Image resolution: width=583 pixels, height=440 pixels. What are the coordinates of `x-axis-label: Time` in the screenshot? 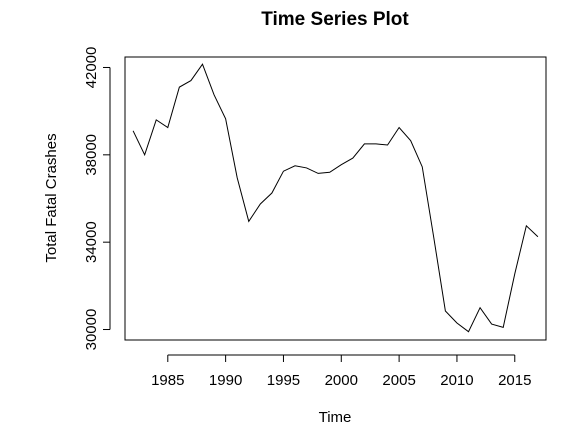 It's located at (335, 417).